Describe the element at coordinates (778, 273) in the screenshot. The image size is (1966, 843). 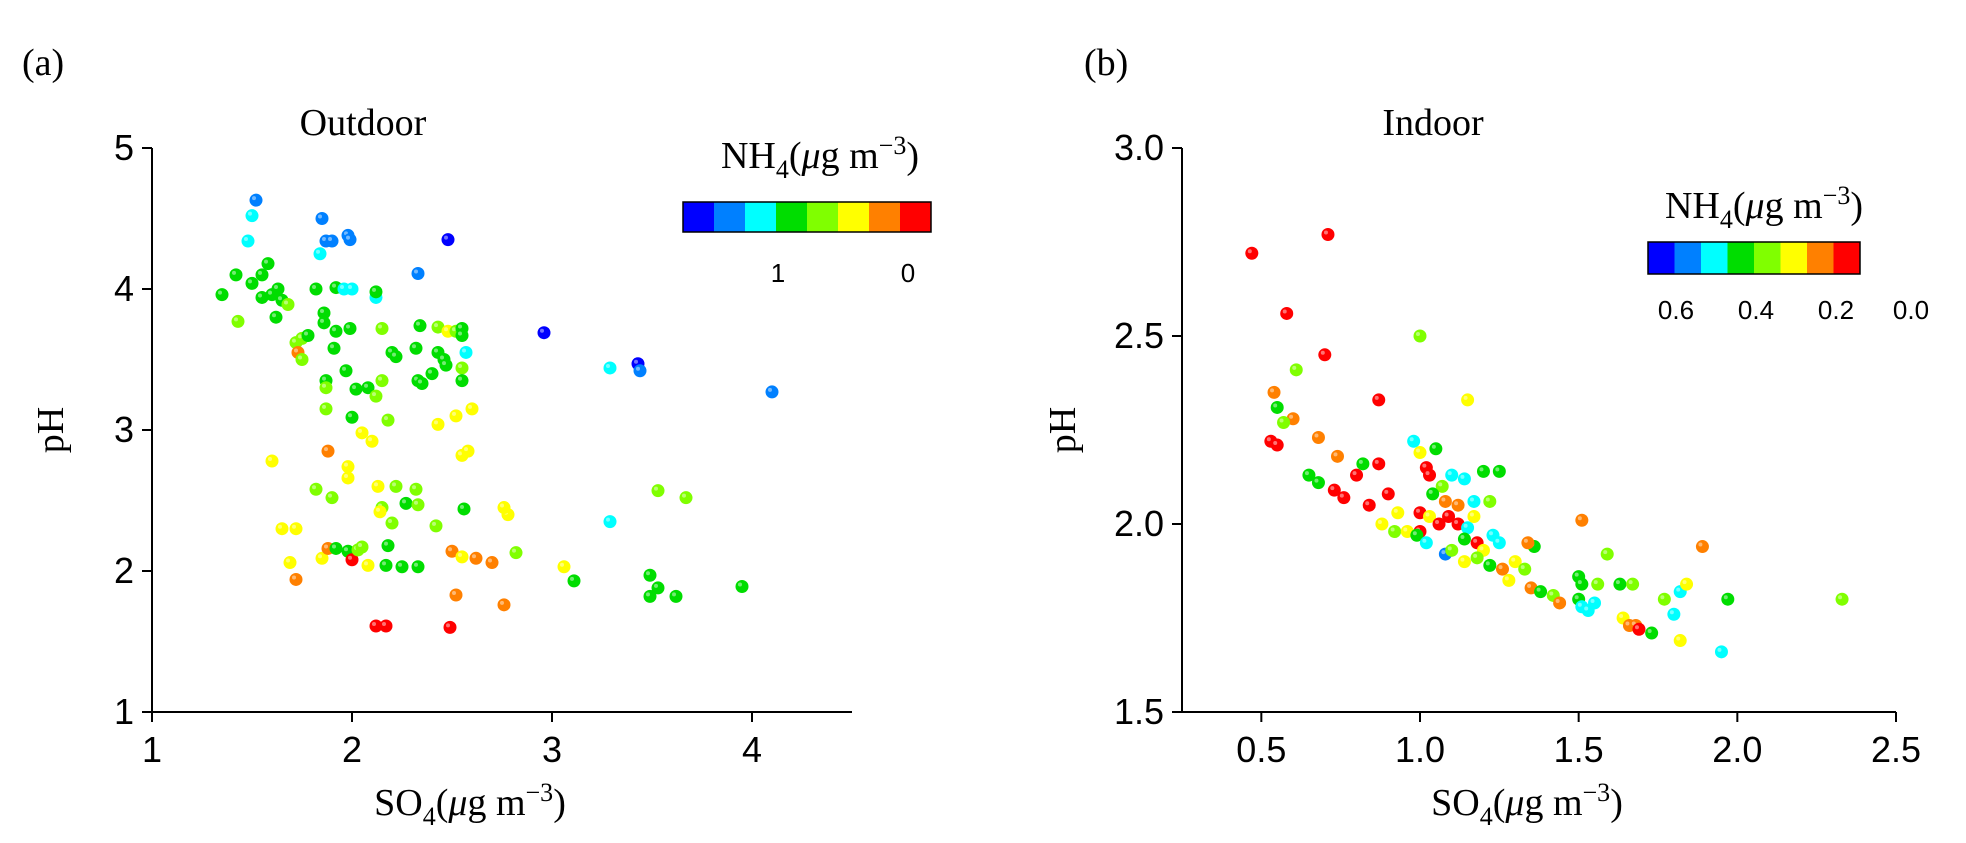
I see `panel-a-colorbar-tick-1: 1` at that location.